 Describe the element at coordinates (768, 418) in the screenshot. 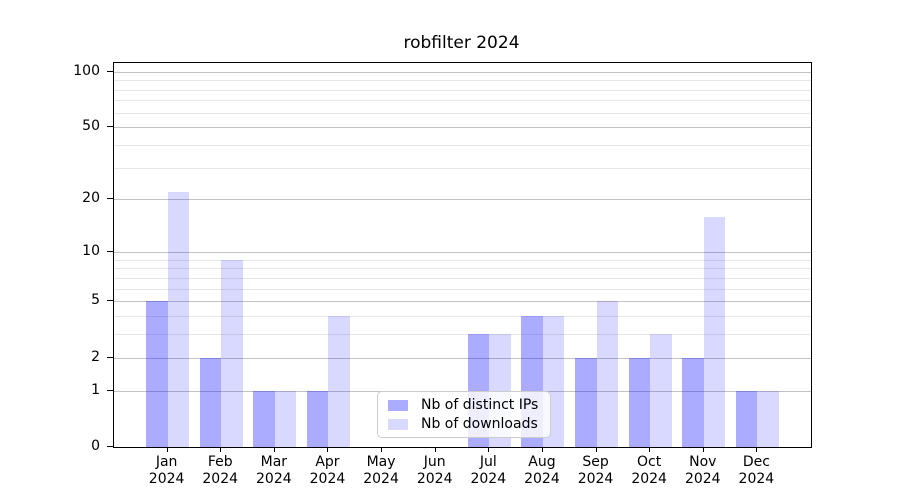

I see `bar-downloads-dec` at that location.